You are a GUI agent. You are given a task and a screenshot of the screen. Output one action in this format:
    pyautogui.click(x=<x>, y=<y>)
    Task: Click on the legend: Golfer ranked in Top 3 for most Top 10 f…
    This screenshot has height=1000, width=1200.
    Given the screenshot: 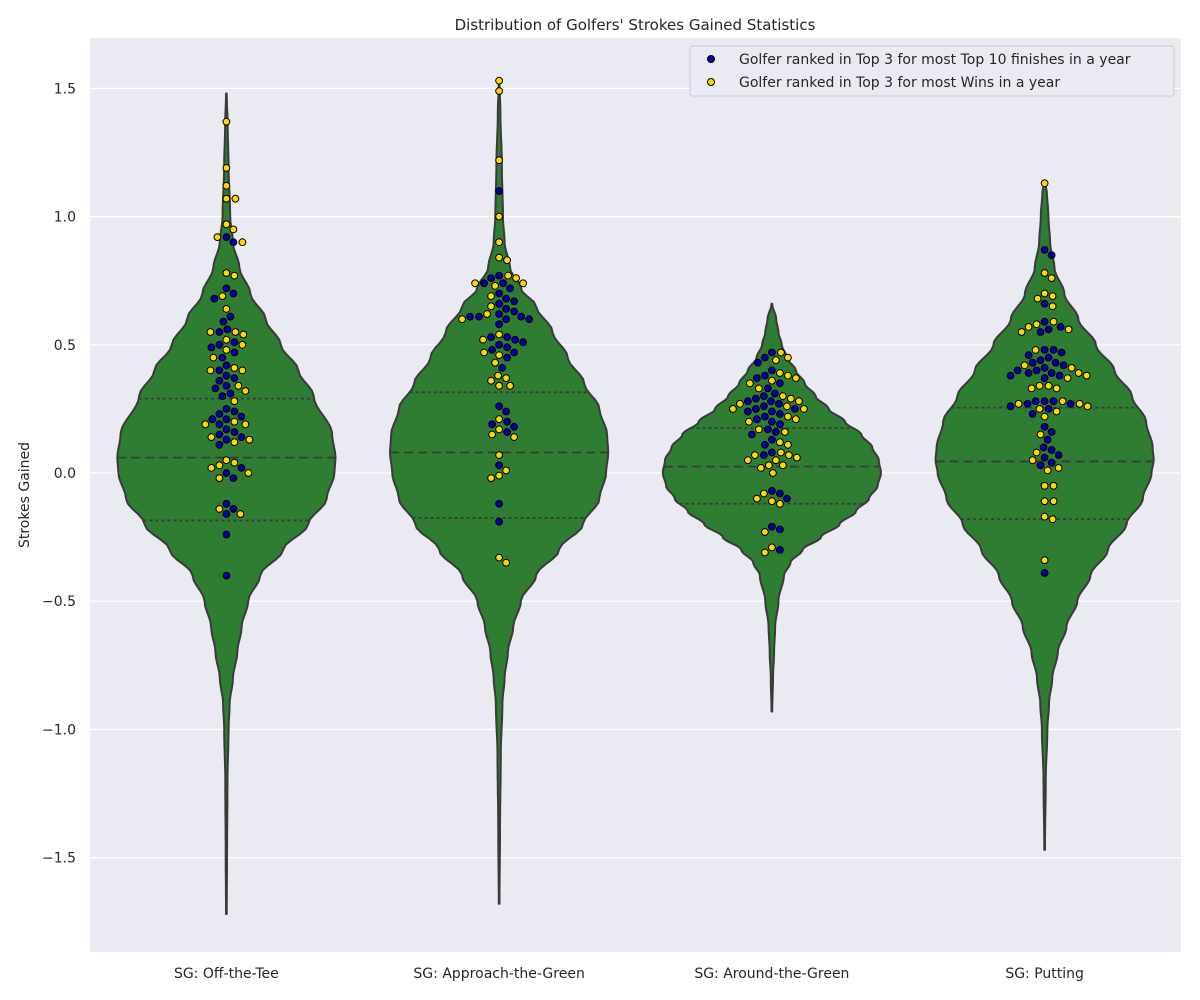 What is the action you would take?
    pyautogui.click(x=932, y=71)
    